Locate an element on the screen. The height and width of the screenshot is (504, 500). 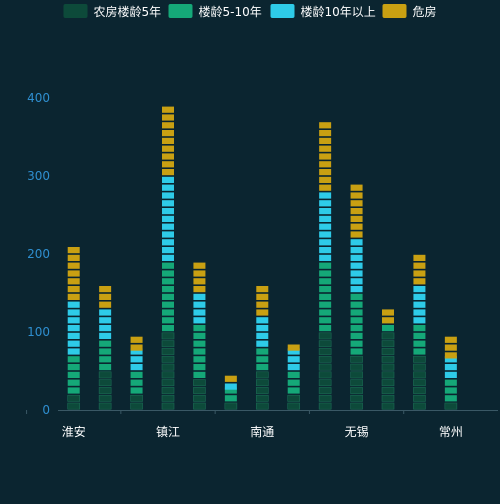
legend-item: 楼龄5-10年 is located at coordinates (215, 11).